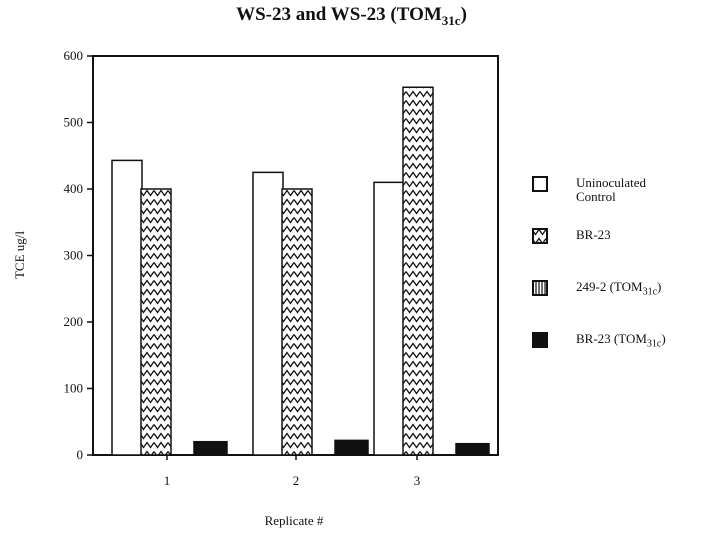 Image resolution: width=703 pixels, height=535 pixels. Describe the element at coordinates (296, 480) in the screenshot. I see `x-tick-label: 2` at that location.